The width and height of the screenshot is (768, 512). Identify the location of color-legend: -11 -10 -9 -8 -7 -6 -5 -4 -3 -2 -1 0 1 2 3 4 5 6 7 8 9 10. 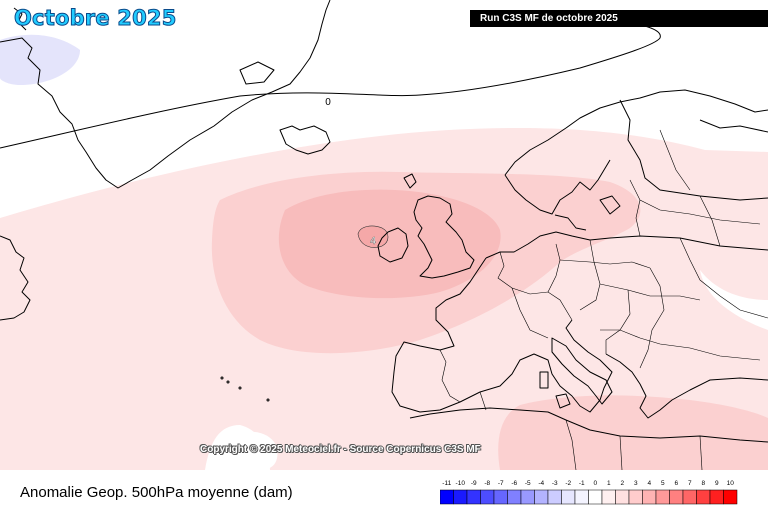
(589, 492).